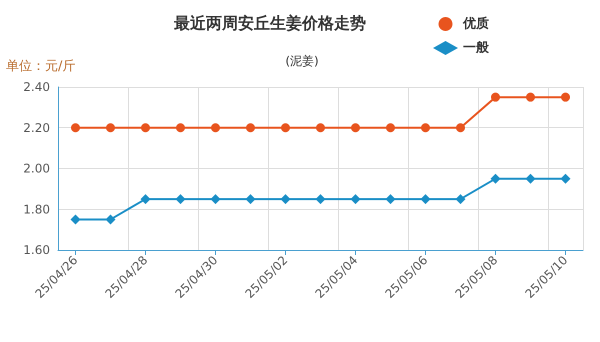 Image resolution: width=600 pixels, height=342 pixels. I want to click on legend-label: 优质, so click(475, 24).